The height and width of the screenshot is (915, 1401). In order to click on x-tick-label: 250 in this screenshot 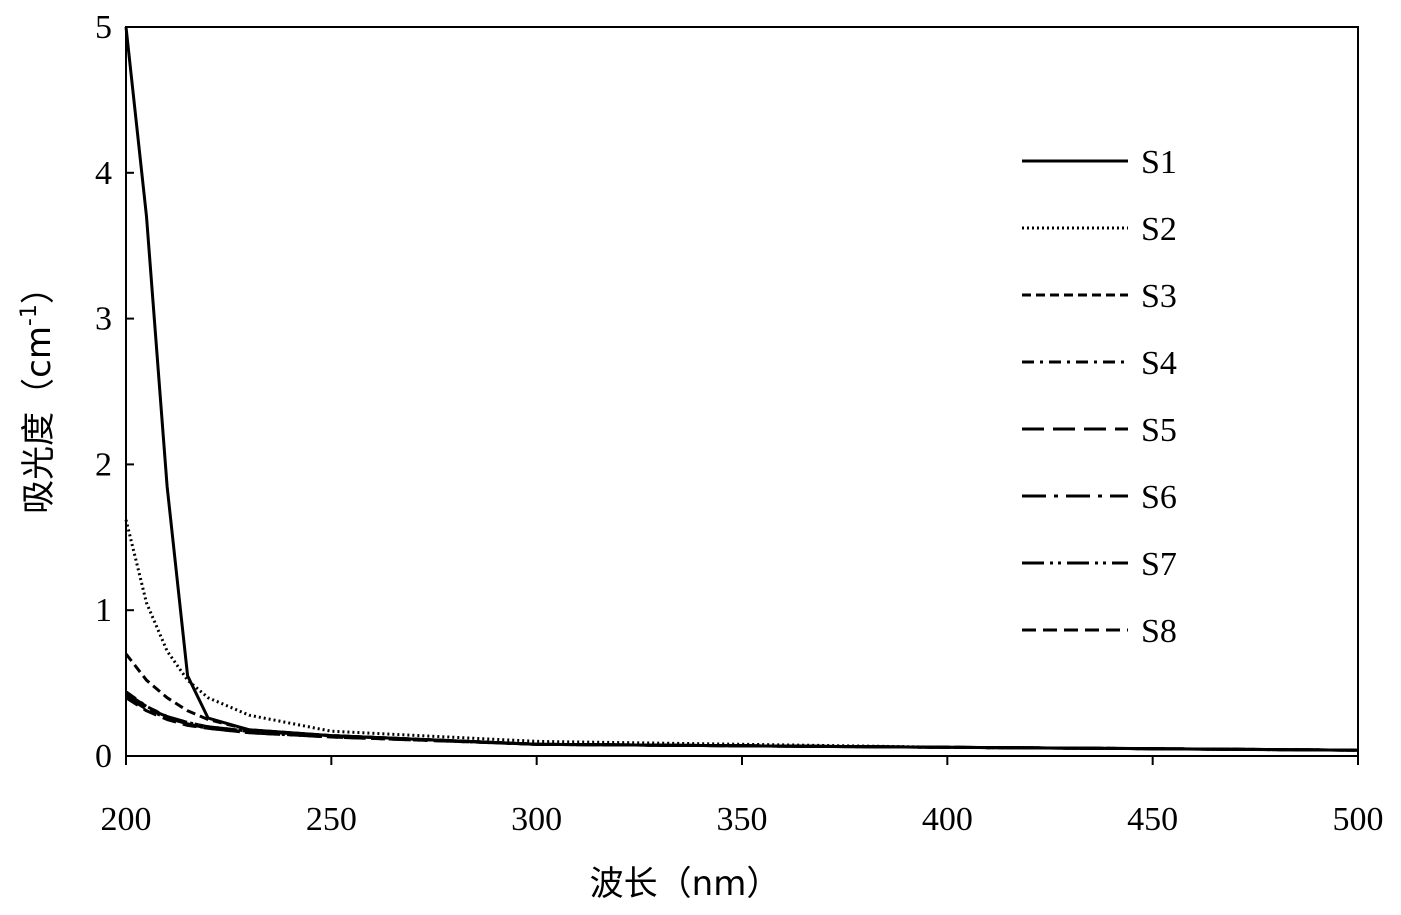, I will do `click(331, 819)`.